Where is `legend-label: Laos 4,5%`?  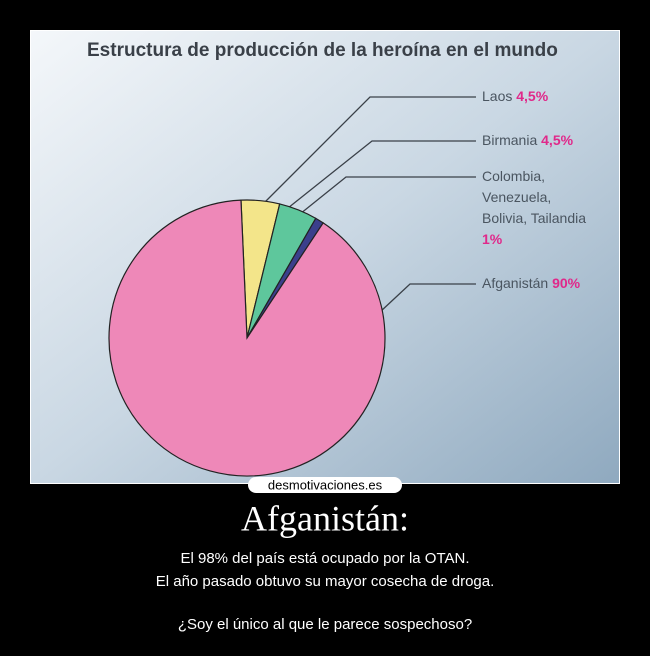
legend-label: Laos 4,5% is located at coordinates (537, 96).